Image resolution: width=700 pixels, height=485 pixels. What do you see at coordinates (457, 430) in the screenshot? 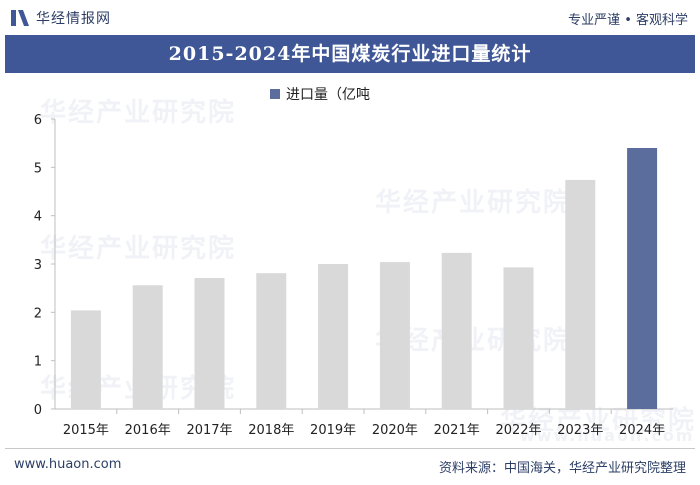
I see `x-tick-label: 2021年` at bounding box center [457, 430].